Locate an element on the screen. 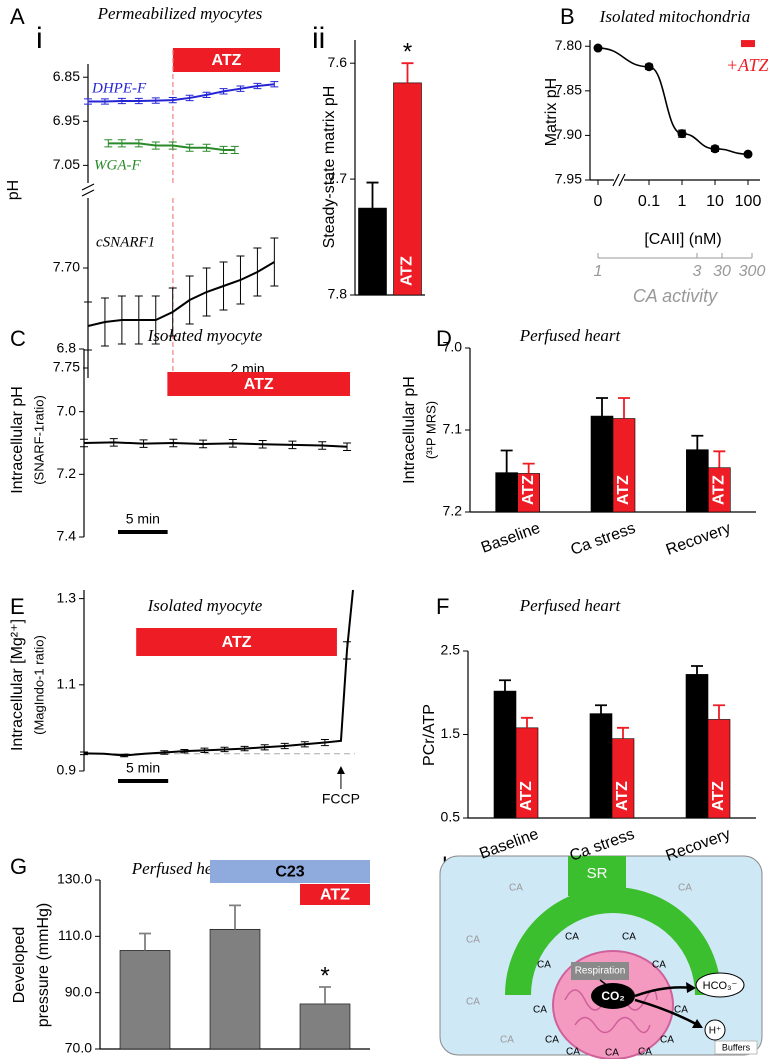  co2-bubble is located at coordinates (613, 996).